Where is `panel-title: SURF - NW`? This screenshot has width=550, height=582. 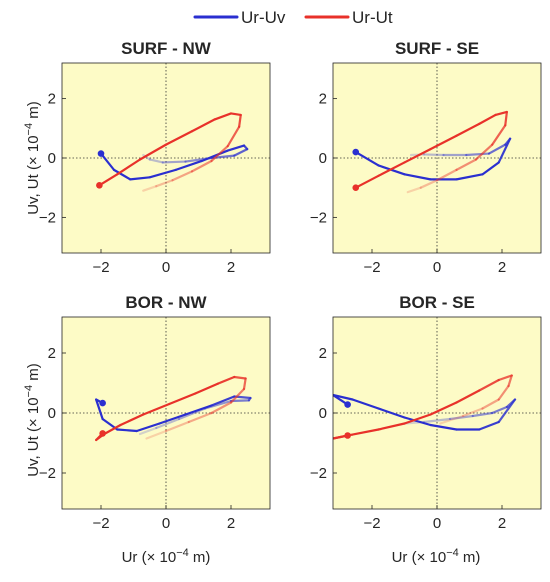
panel-title: SURF - NW is located at coordinates (166, 48).